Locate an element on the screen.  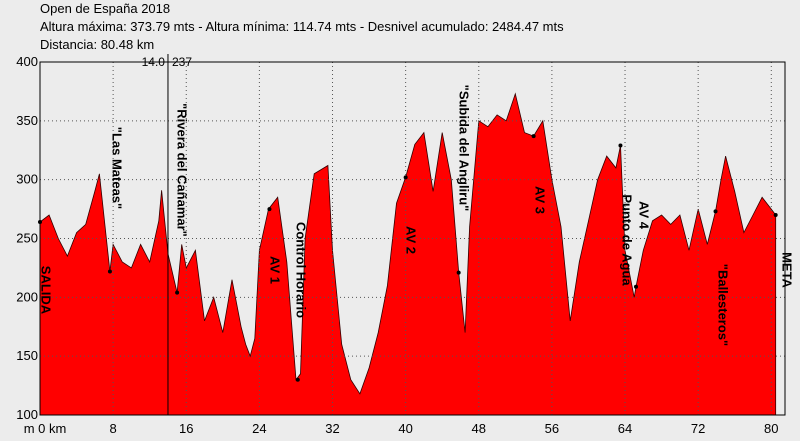
annotation: Control Horario is located at coordinates (301, 270).